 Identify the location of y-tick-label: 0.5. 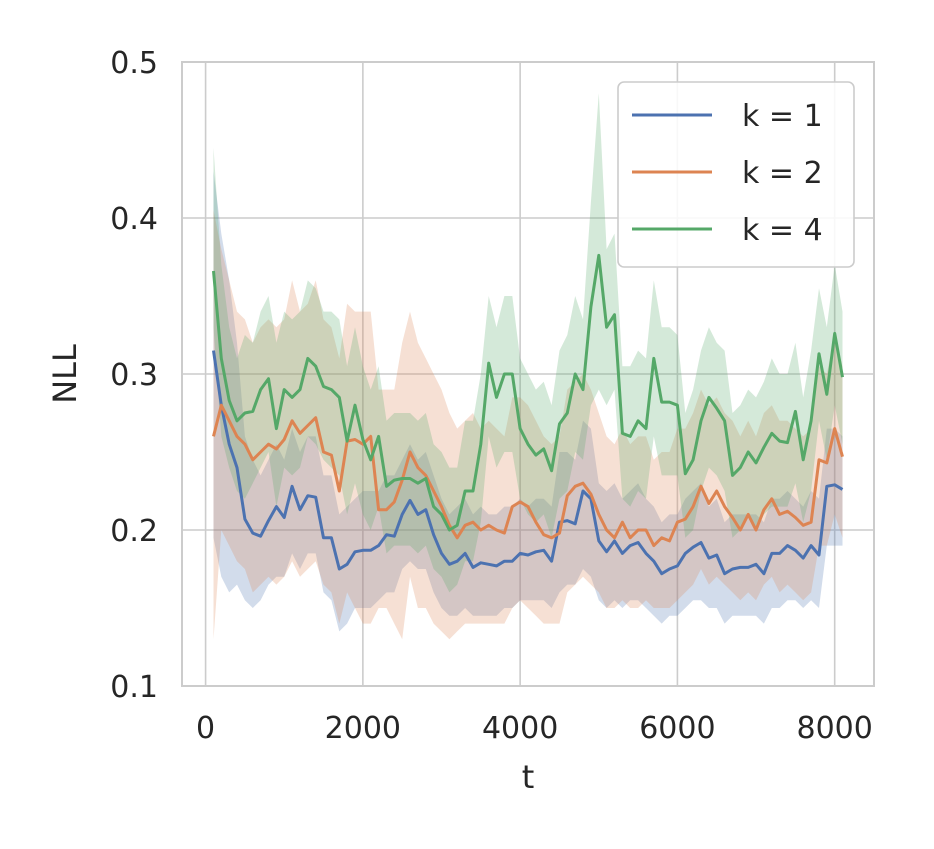
(134, 63).